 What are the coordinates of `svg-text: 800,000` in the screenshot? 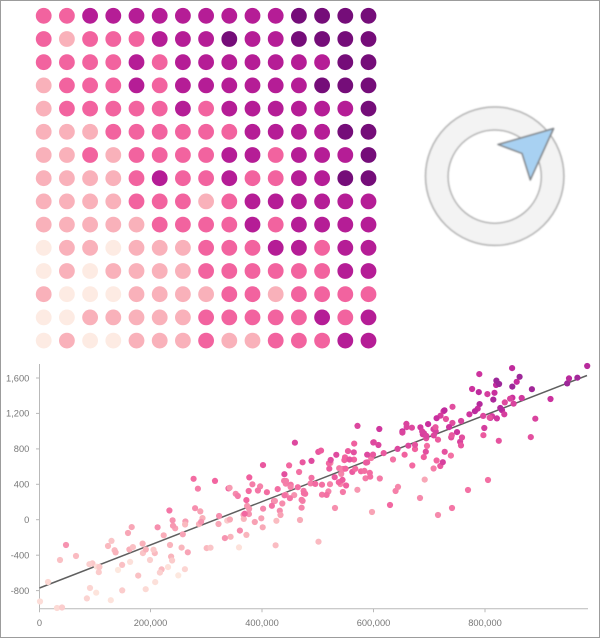 It's located at (485, 623).